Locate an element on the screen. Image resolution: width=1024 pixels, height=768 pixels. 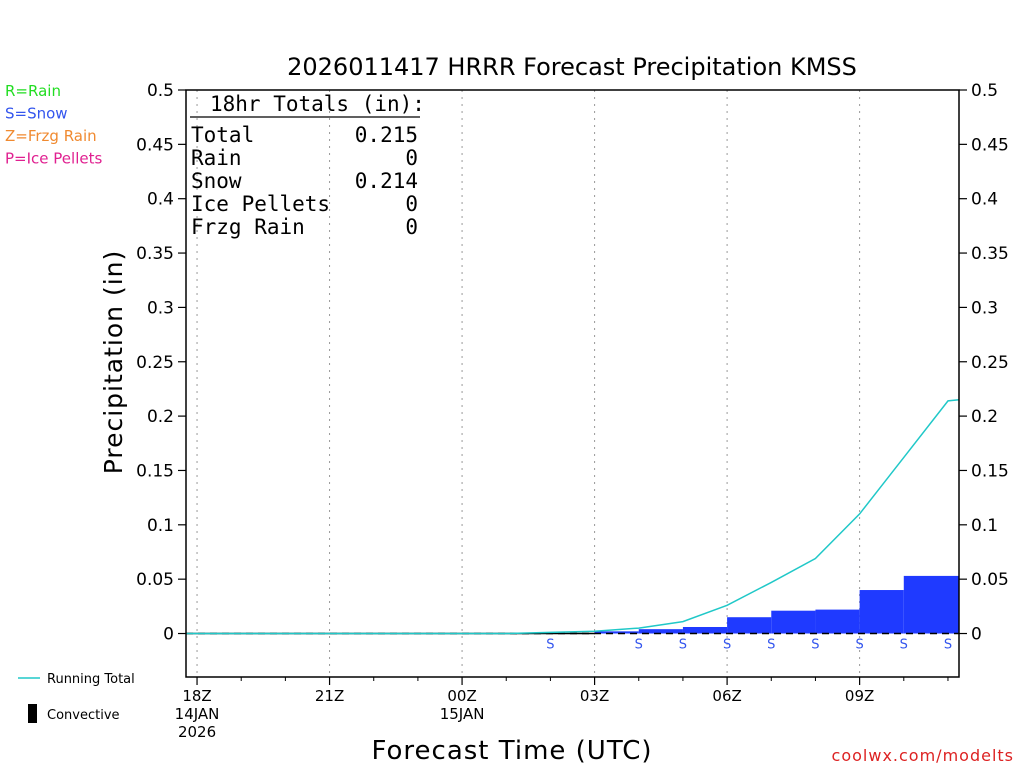
x-tick-label-2-0: 00Z is located at coordinates (461, 696).